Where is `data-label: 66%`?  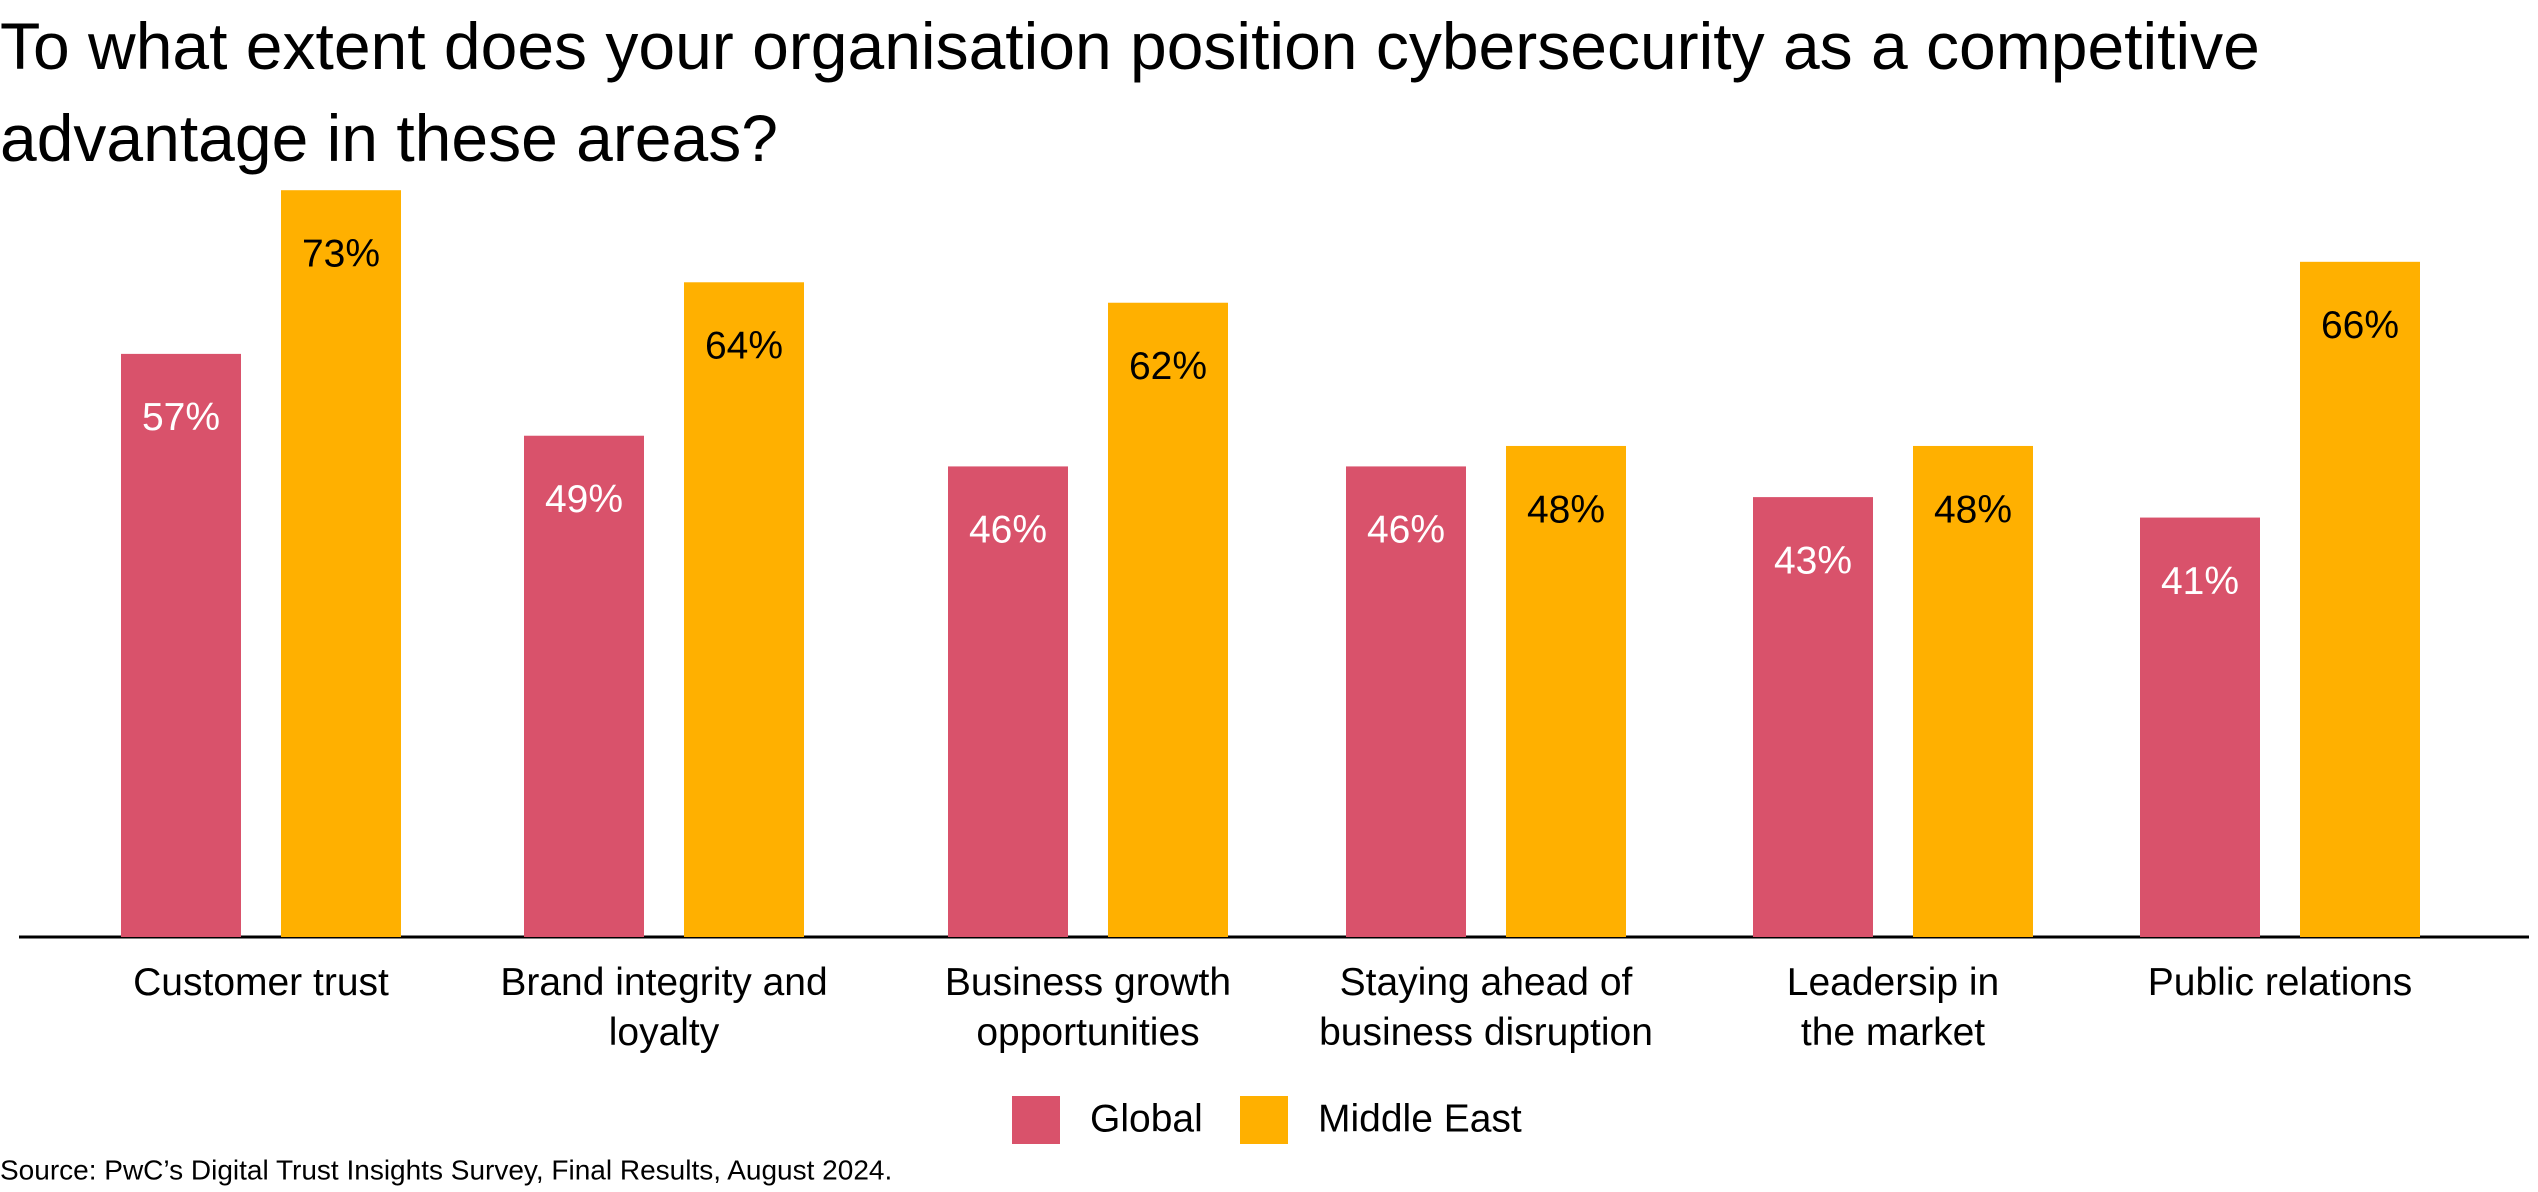
data-label: 66% is located at coordinates (2360, 325).